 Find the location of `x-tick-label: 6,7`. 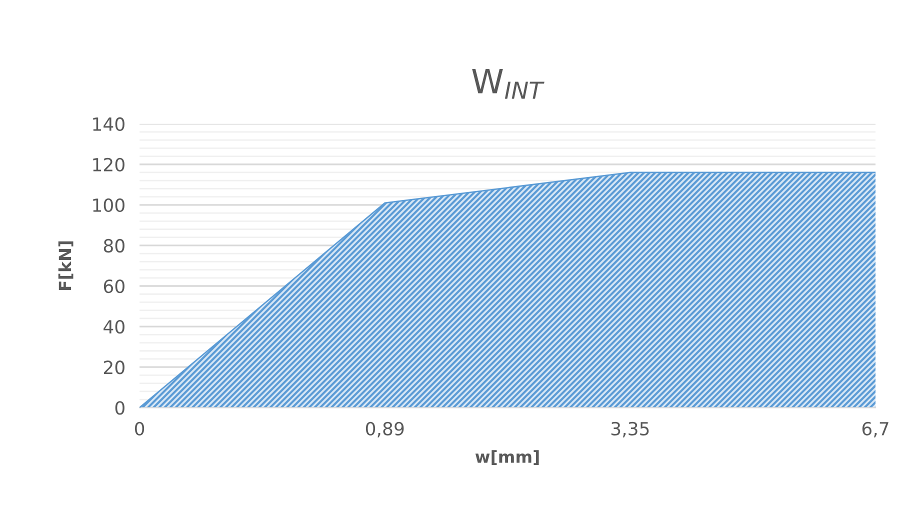

x-tick-label: 6,7 is located at coordinates (875, 430).